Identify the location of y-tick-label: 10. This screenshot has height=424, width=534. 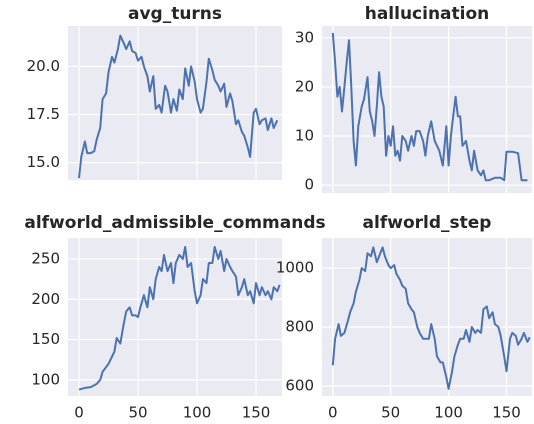
(304, 136).